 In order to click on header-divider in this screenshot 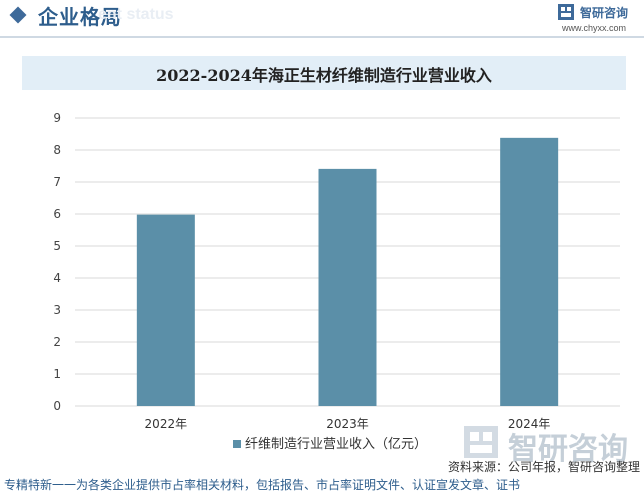, I will do `click(322, 37)`.